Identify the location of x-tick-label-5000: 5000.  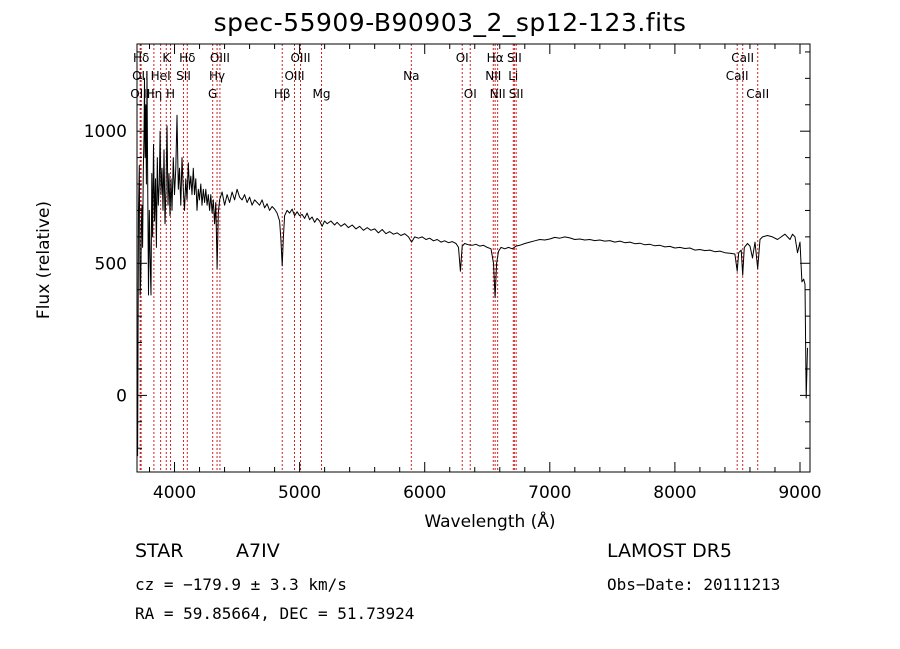
(299, 493).